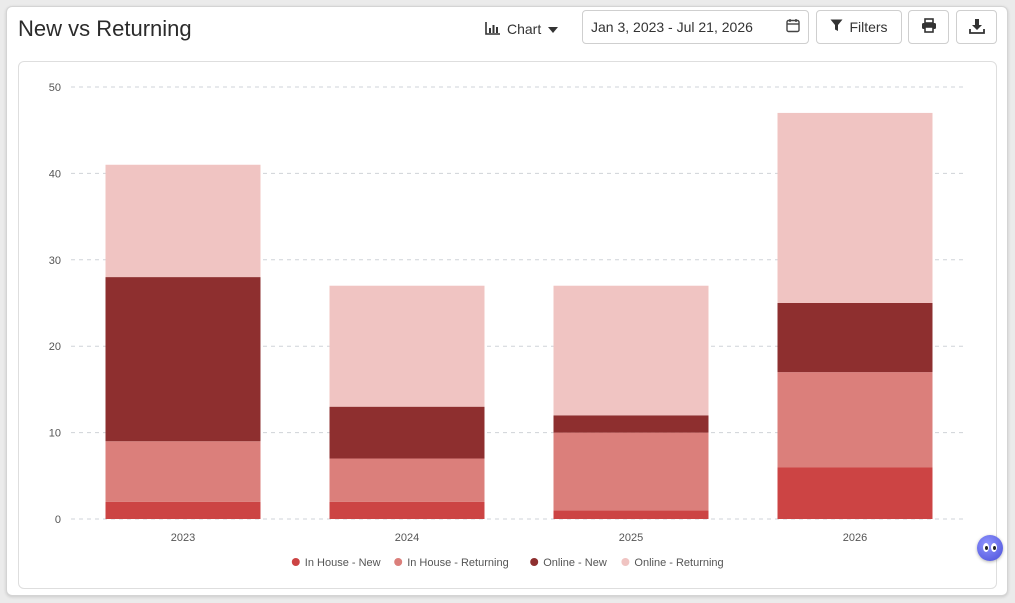  I want to click on calendar-icon, so click(793, 27).